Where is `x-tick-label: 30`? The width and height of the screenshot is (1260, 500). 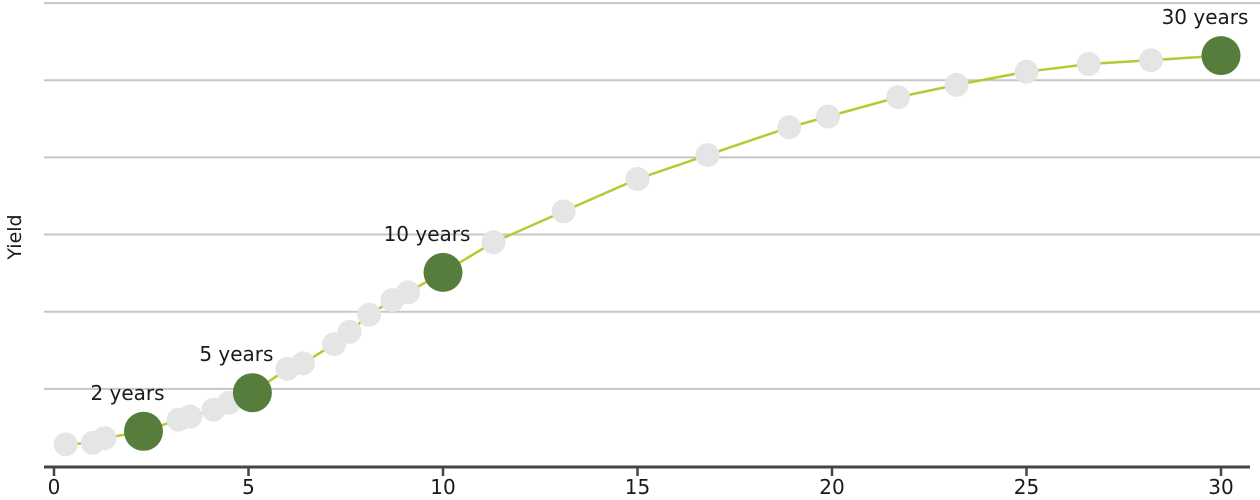
x-tick-label: 30 is located at coordinates (1220, 487).